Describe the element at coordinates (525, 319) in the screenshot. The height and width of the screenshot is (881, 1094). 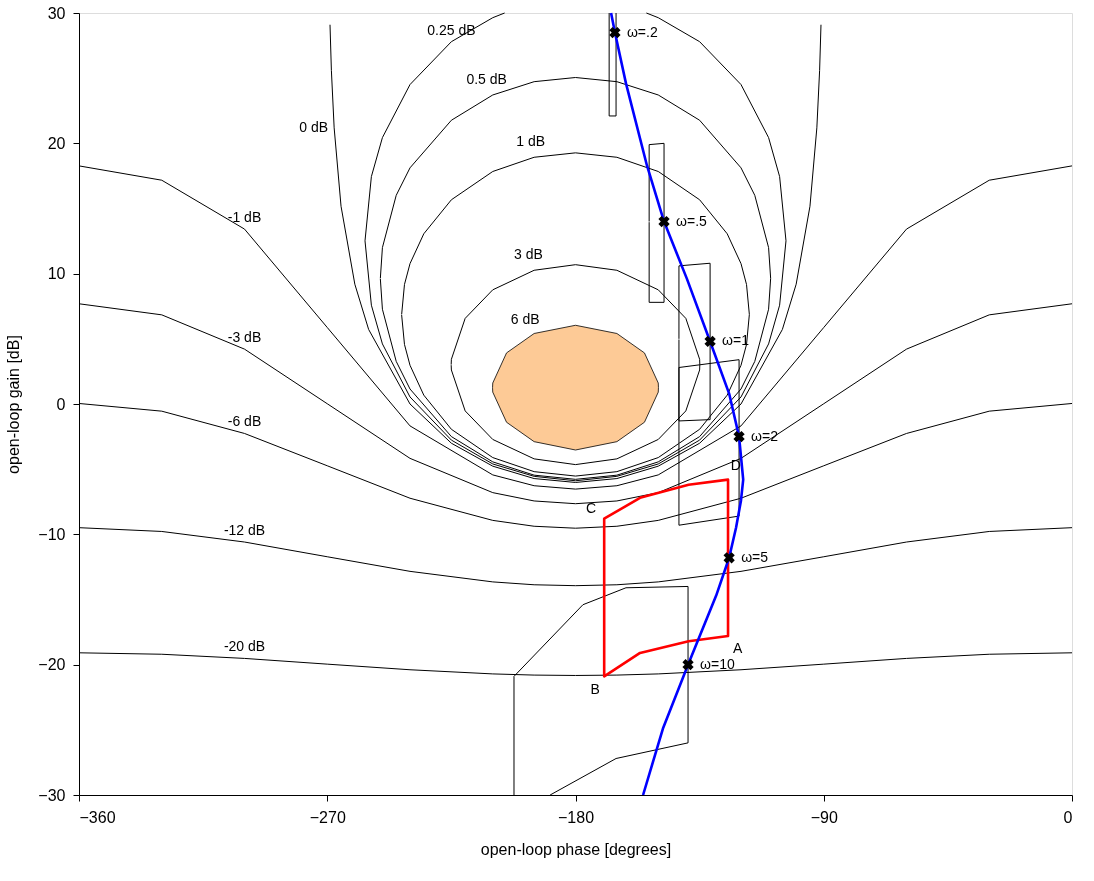
I see `annotation: 6 dB` at that location.